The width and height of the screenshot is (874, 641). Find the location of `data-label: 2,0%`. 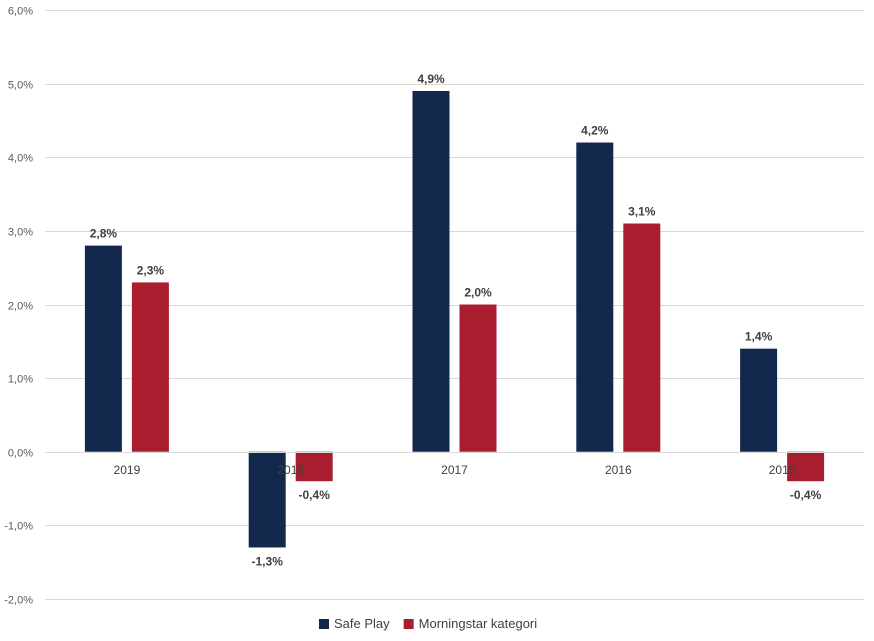

data-label: 2,0% is located at coordinates (478, 293).